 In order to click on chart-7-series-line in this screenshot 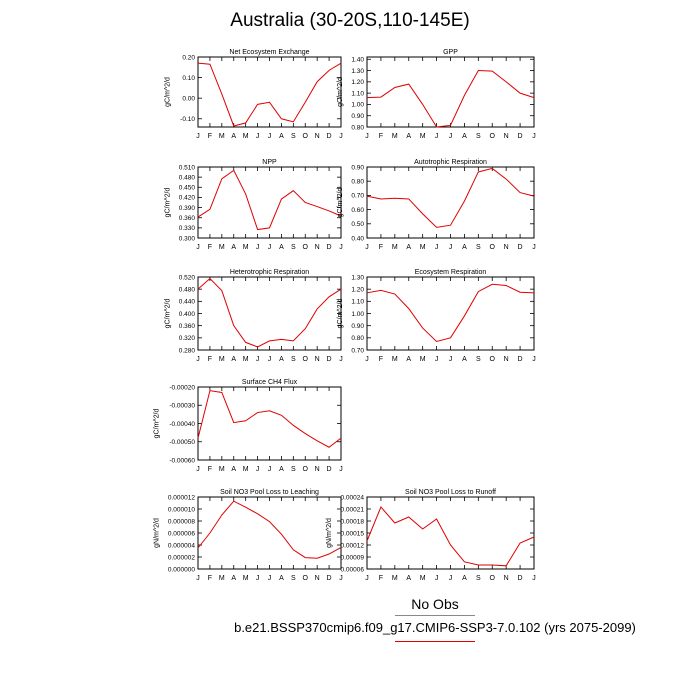, I will do `click(269, 529)`.